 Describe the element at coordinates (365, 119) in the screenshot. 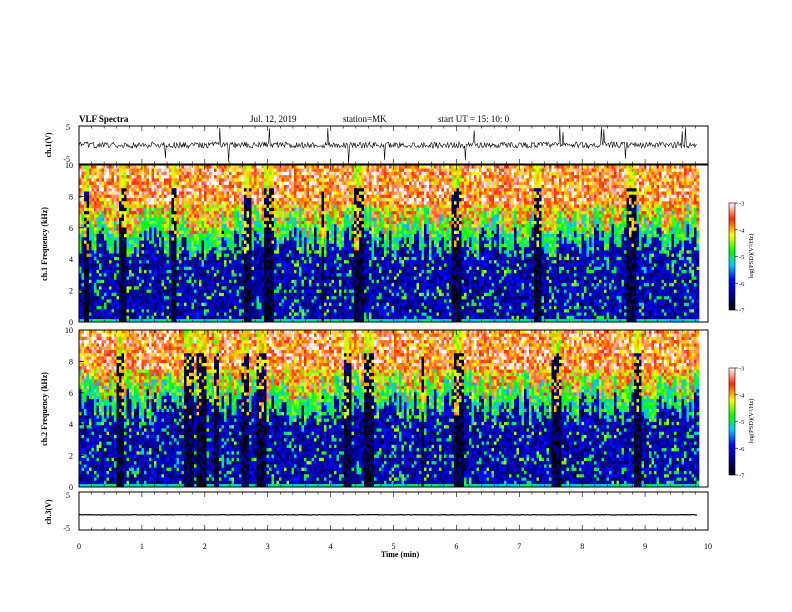

I see `station-label: station=MK` at that location.